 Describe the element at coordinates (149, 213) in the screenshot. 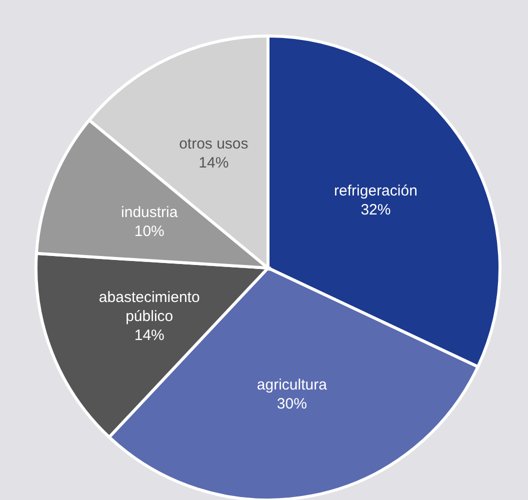

I see `slice-label: industria` at that location.